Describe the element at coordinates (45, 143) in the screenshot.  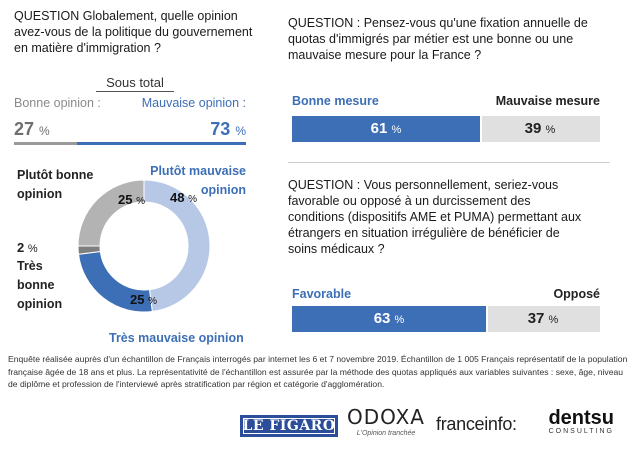
I see `bonne-opinion-bar` at that location.